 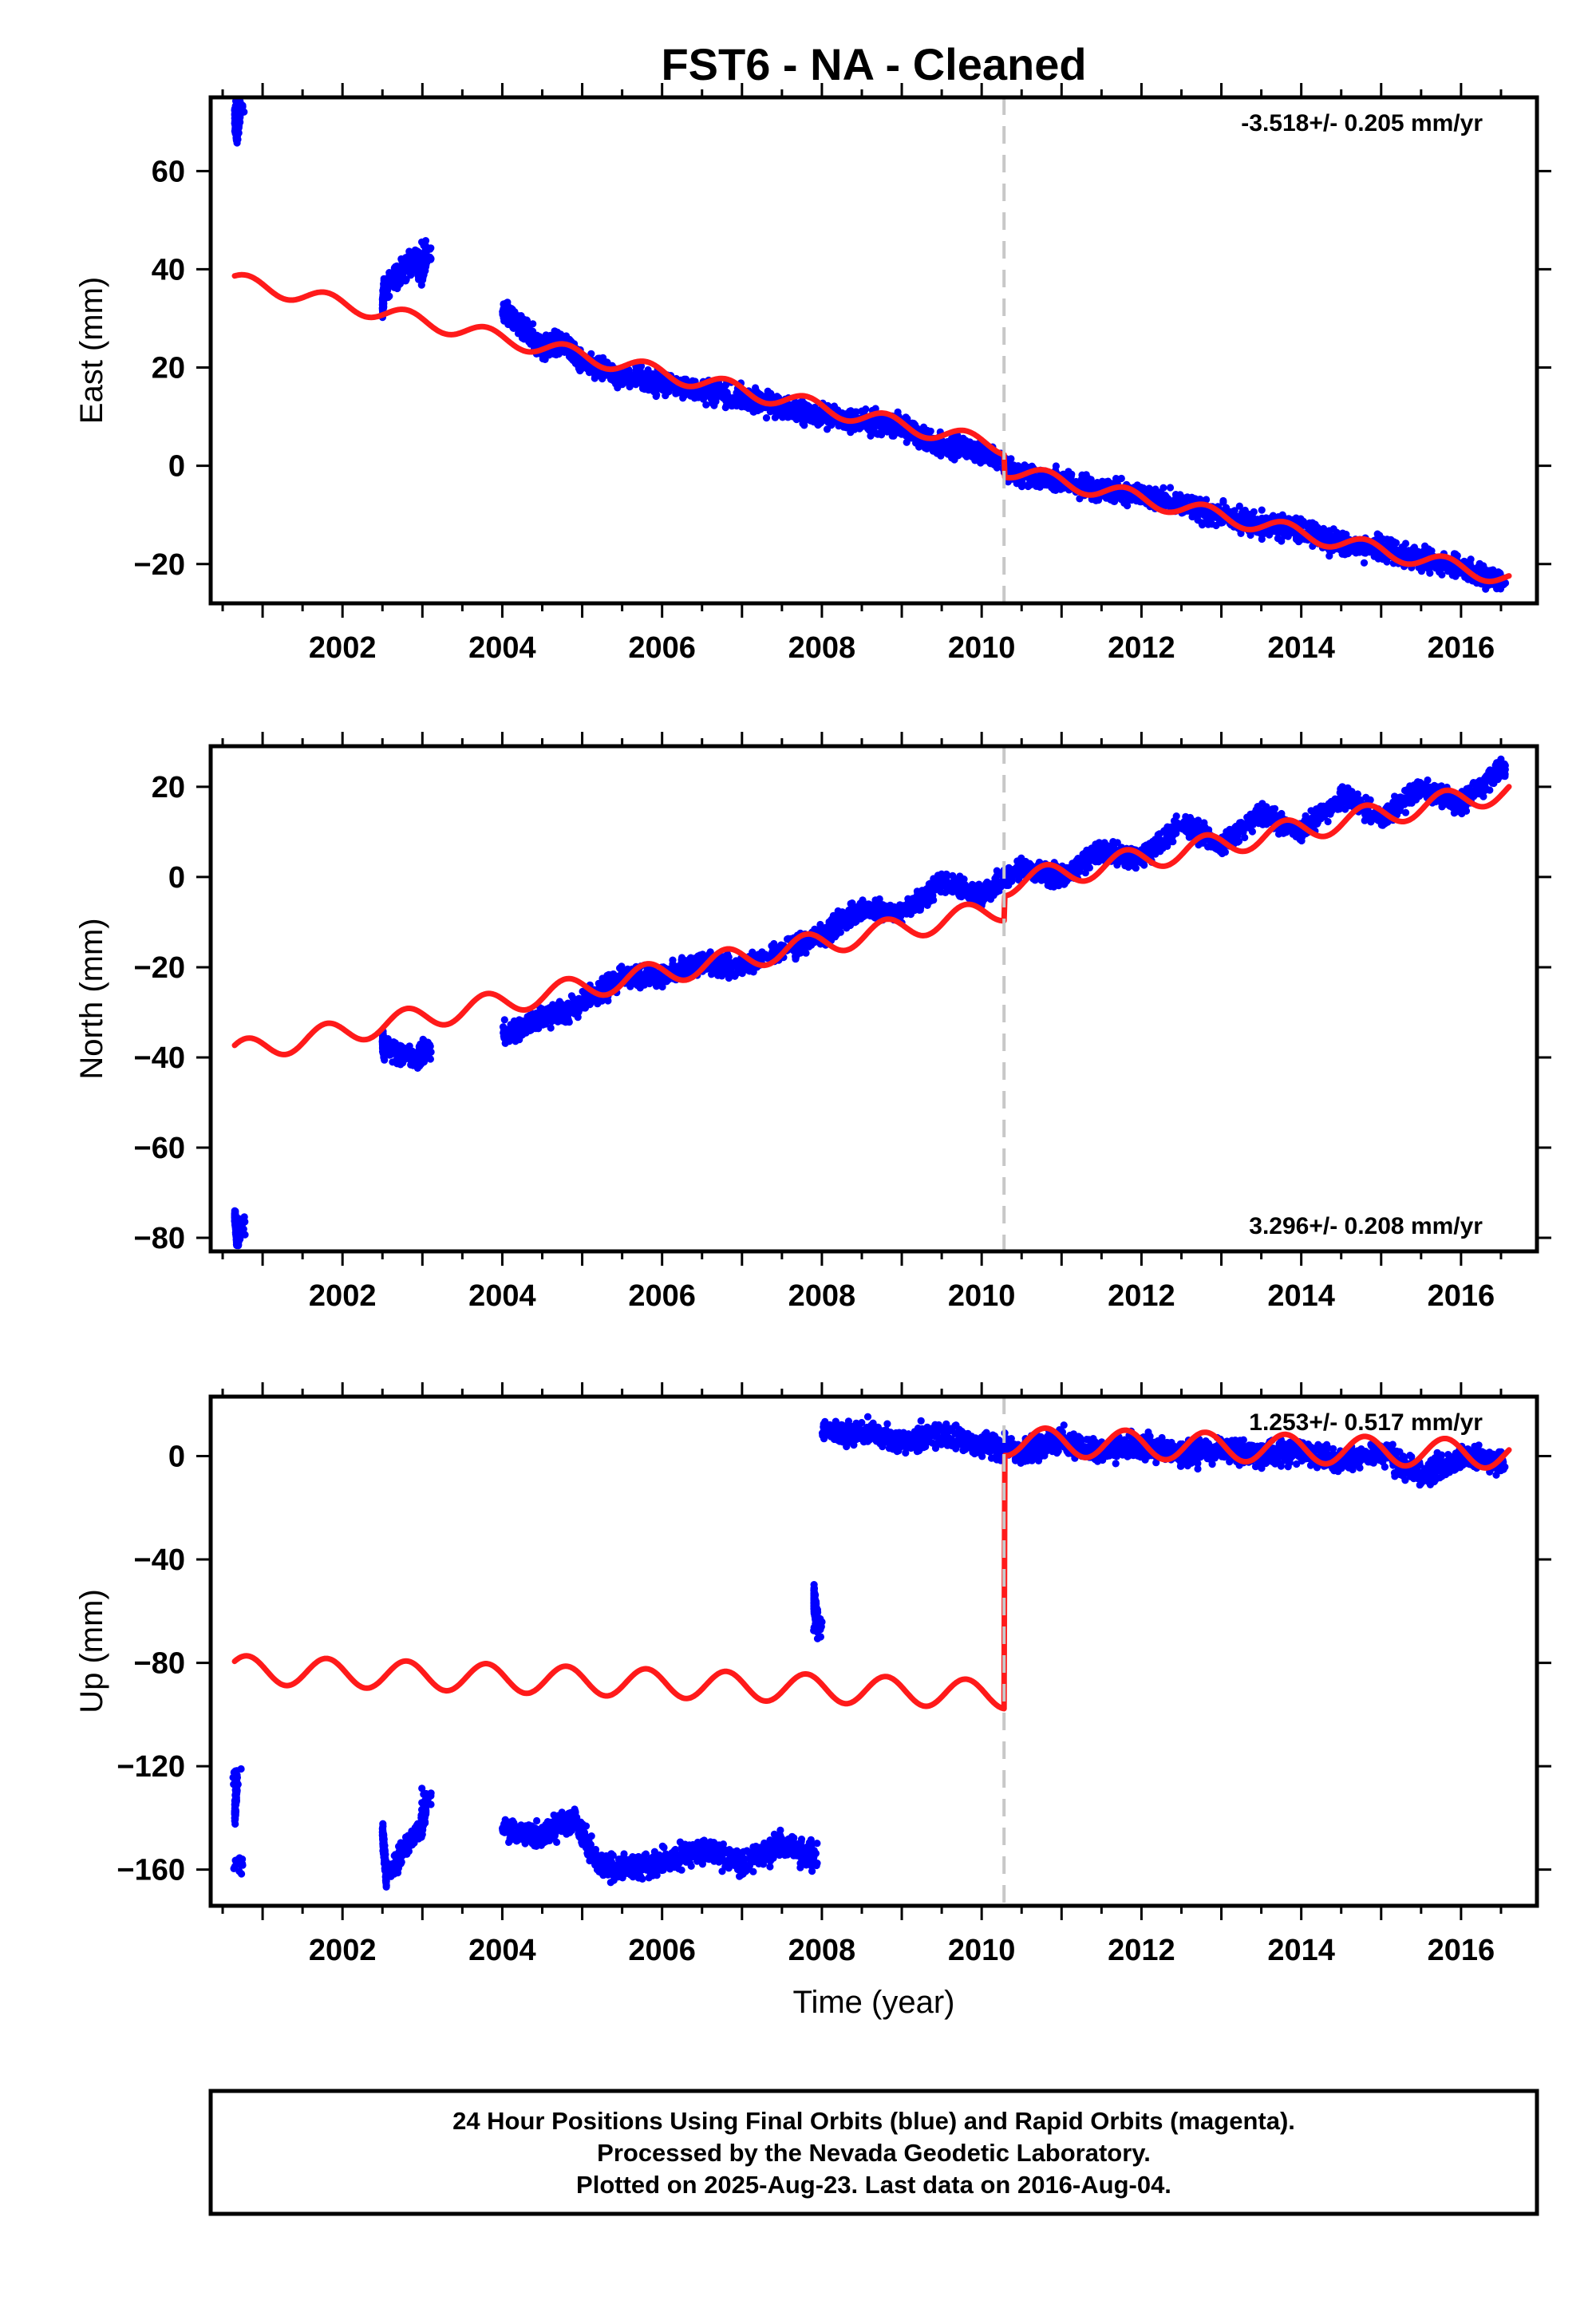 What do you see at coordinates (1362, 123) in the screenshot?
I see `rate-label: -3.518+/- 0.205 mm/yr` at bounding box center [1362, 123].